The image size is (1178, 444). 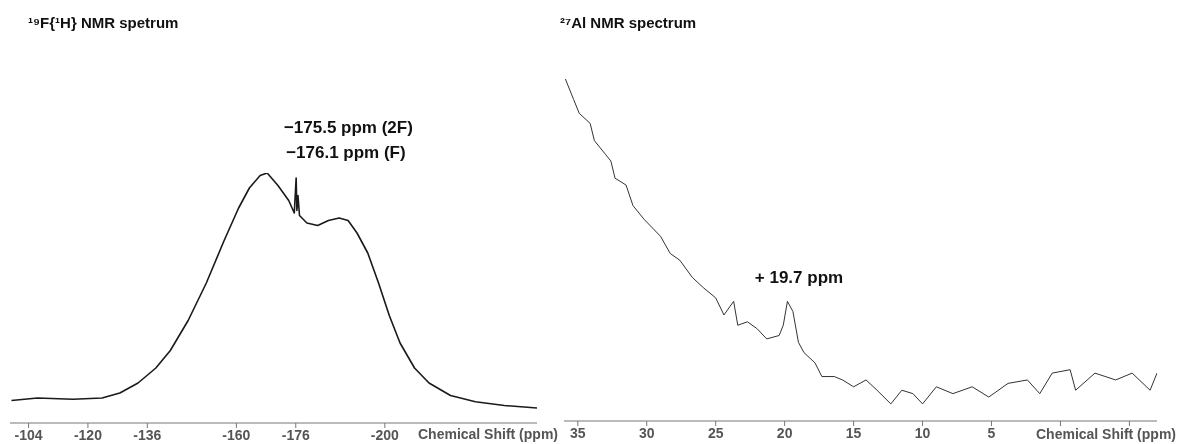 What do you see at coordinates (646, 432) in the screenshot?
I see `x-tick-label: 30` at bounding box center [646, 432].